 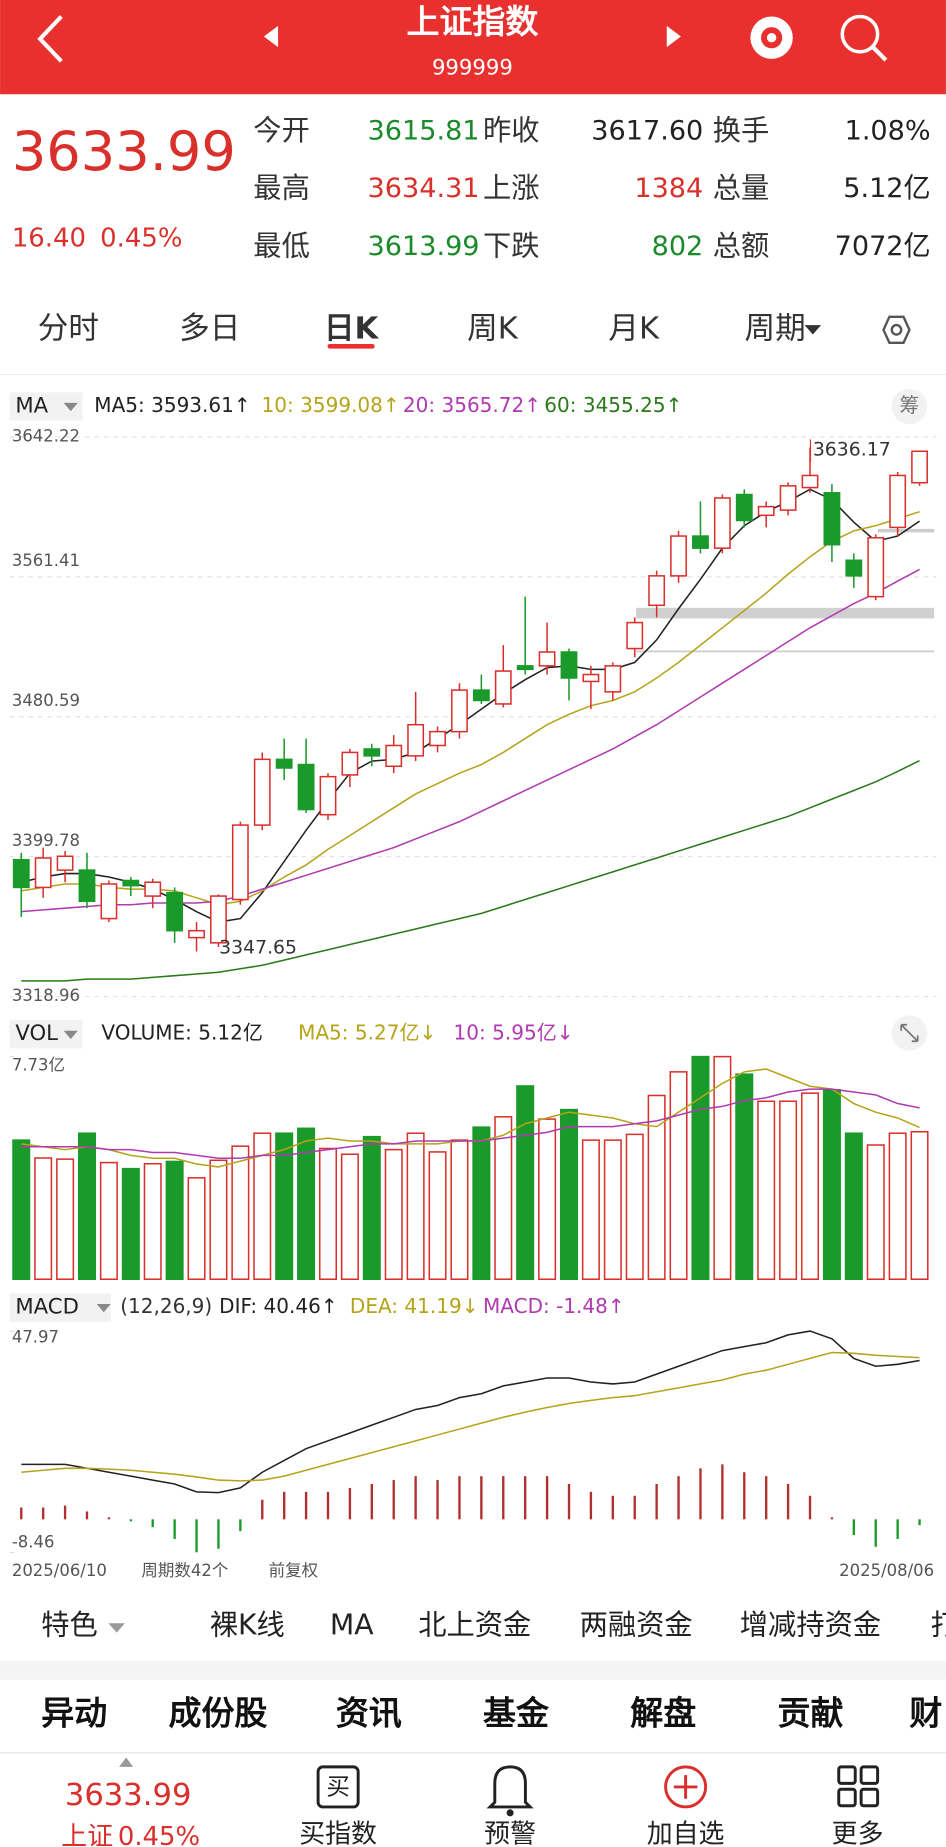 What do you see at coordinates (49, 239) in the screenshot?
I see `price-change: 16.40` at bounding box center [49, 239].